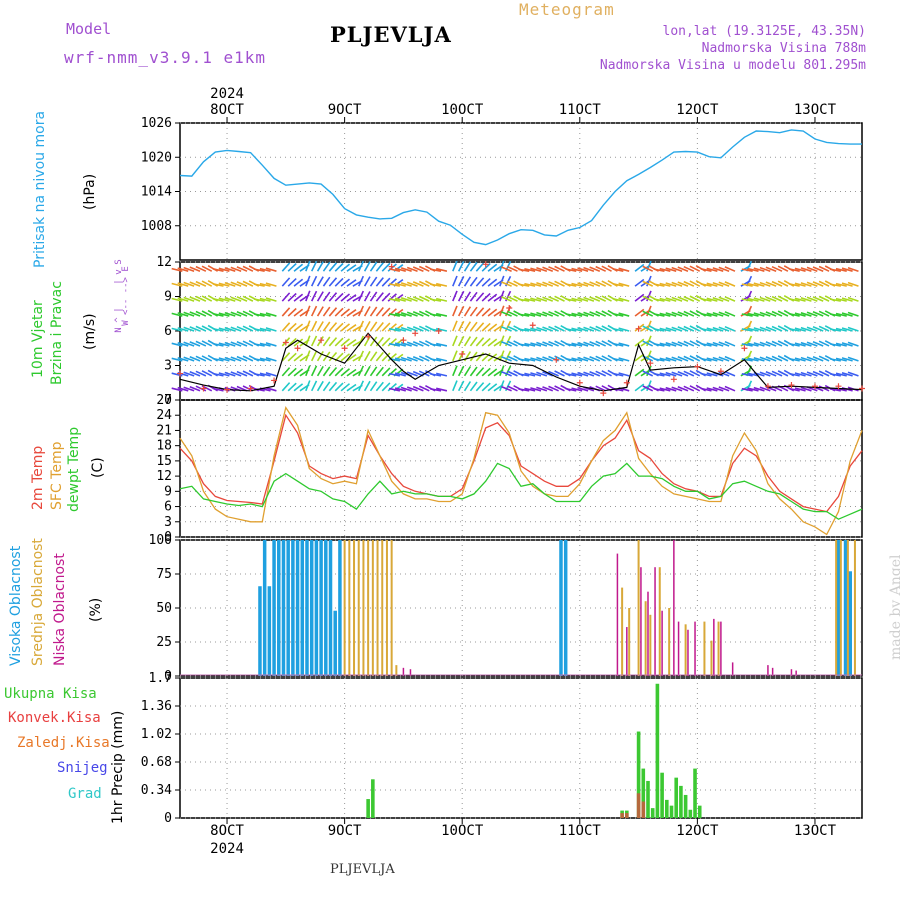 The height and width of the screenshot is (900, 900). I want to click on pressure-ytick-label: 1020, so click(156, 157).